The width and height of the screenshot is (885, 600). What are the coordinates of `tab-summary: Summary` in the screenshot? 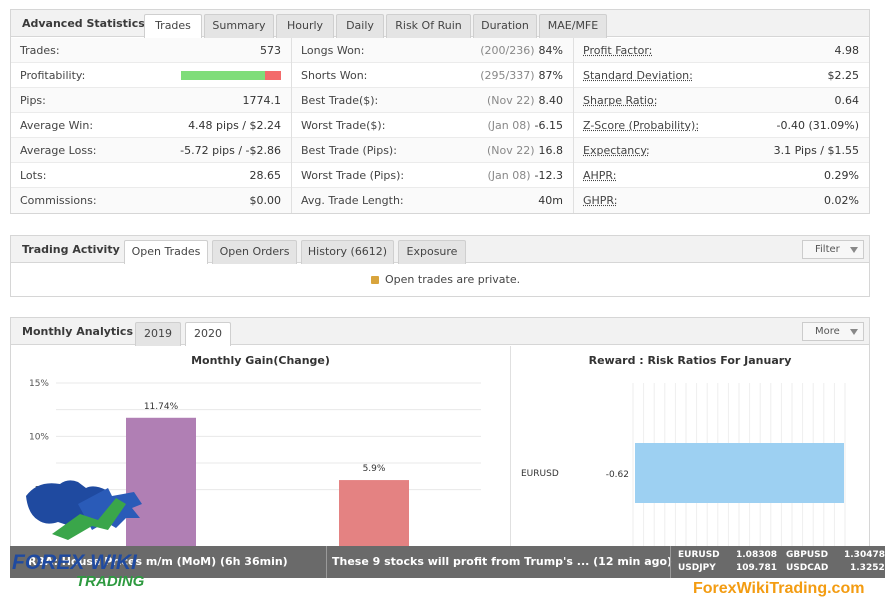 It's located at (239, 26).